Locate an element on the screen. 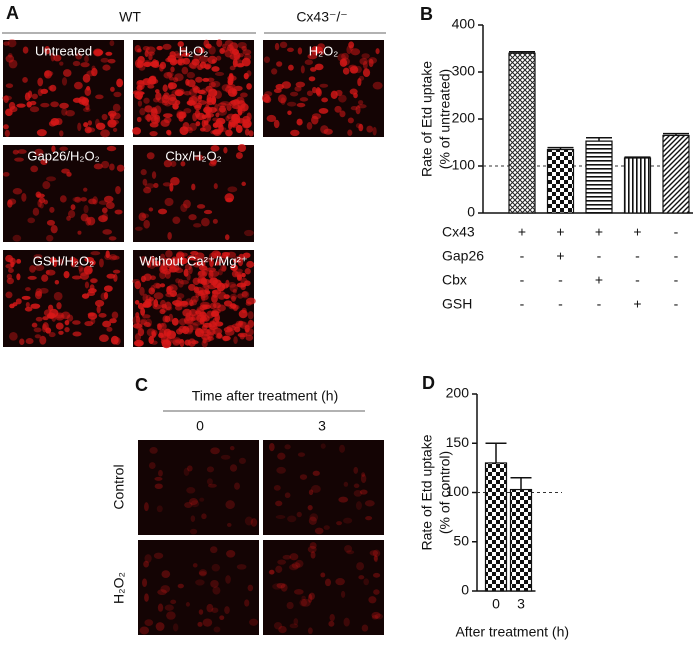  y-axis-label: Rate of Etd uptake is located at coordinates (427, 119).